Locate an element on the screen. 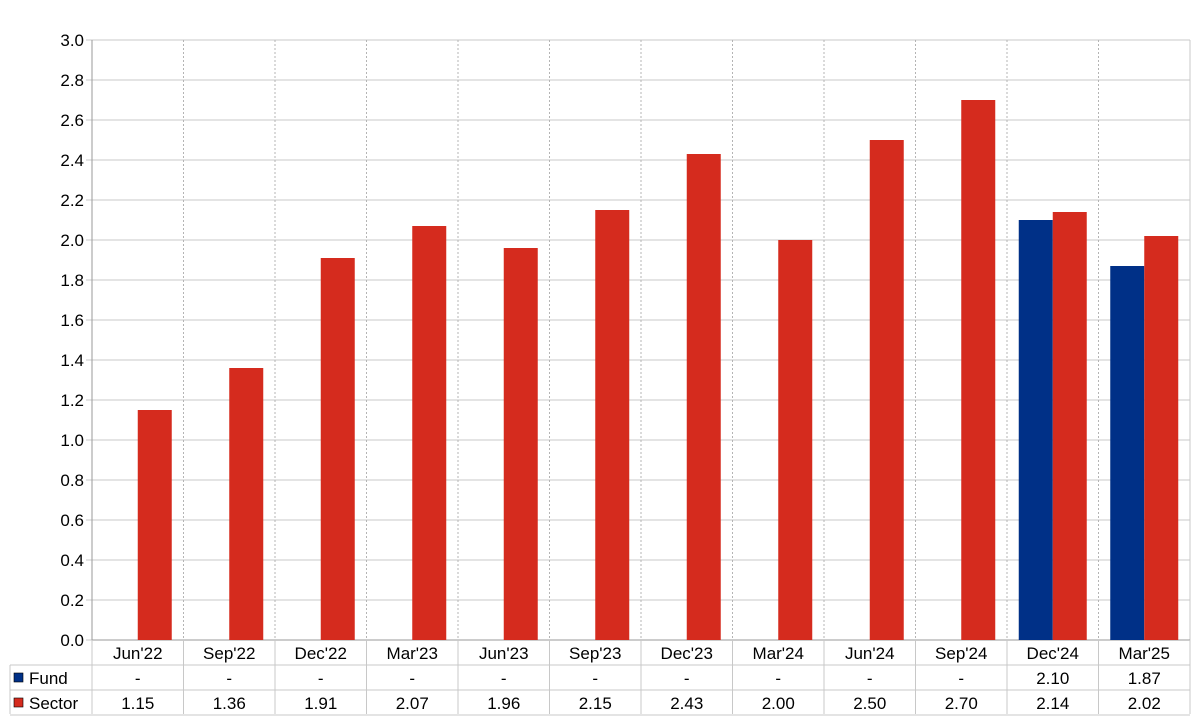  table-cell: 2.15 is located at coordinates (595, 703).